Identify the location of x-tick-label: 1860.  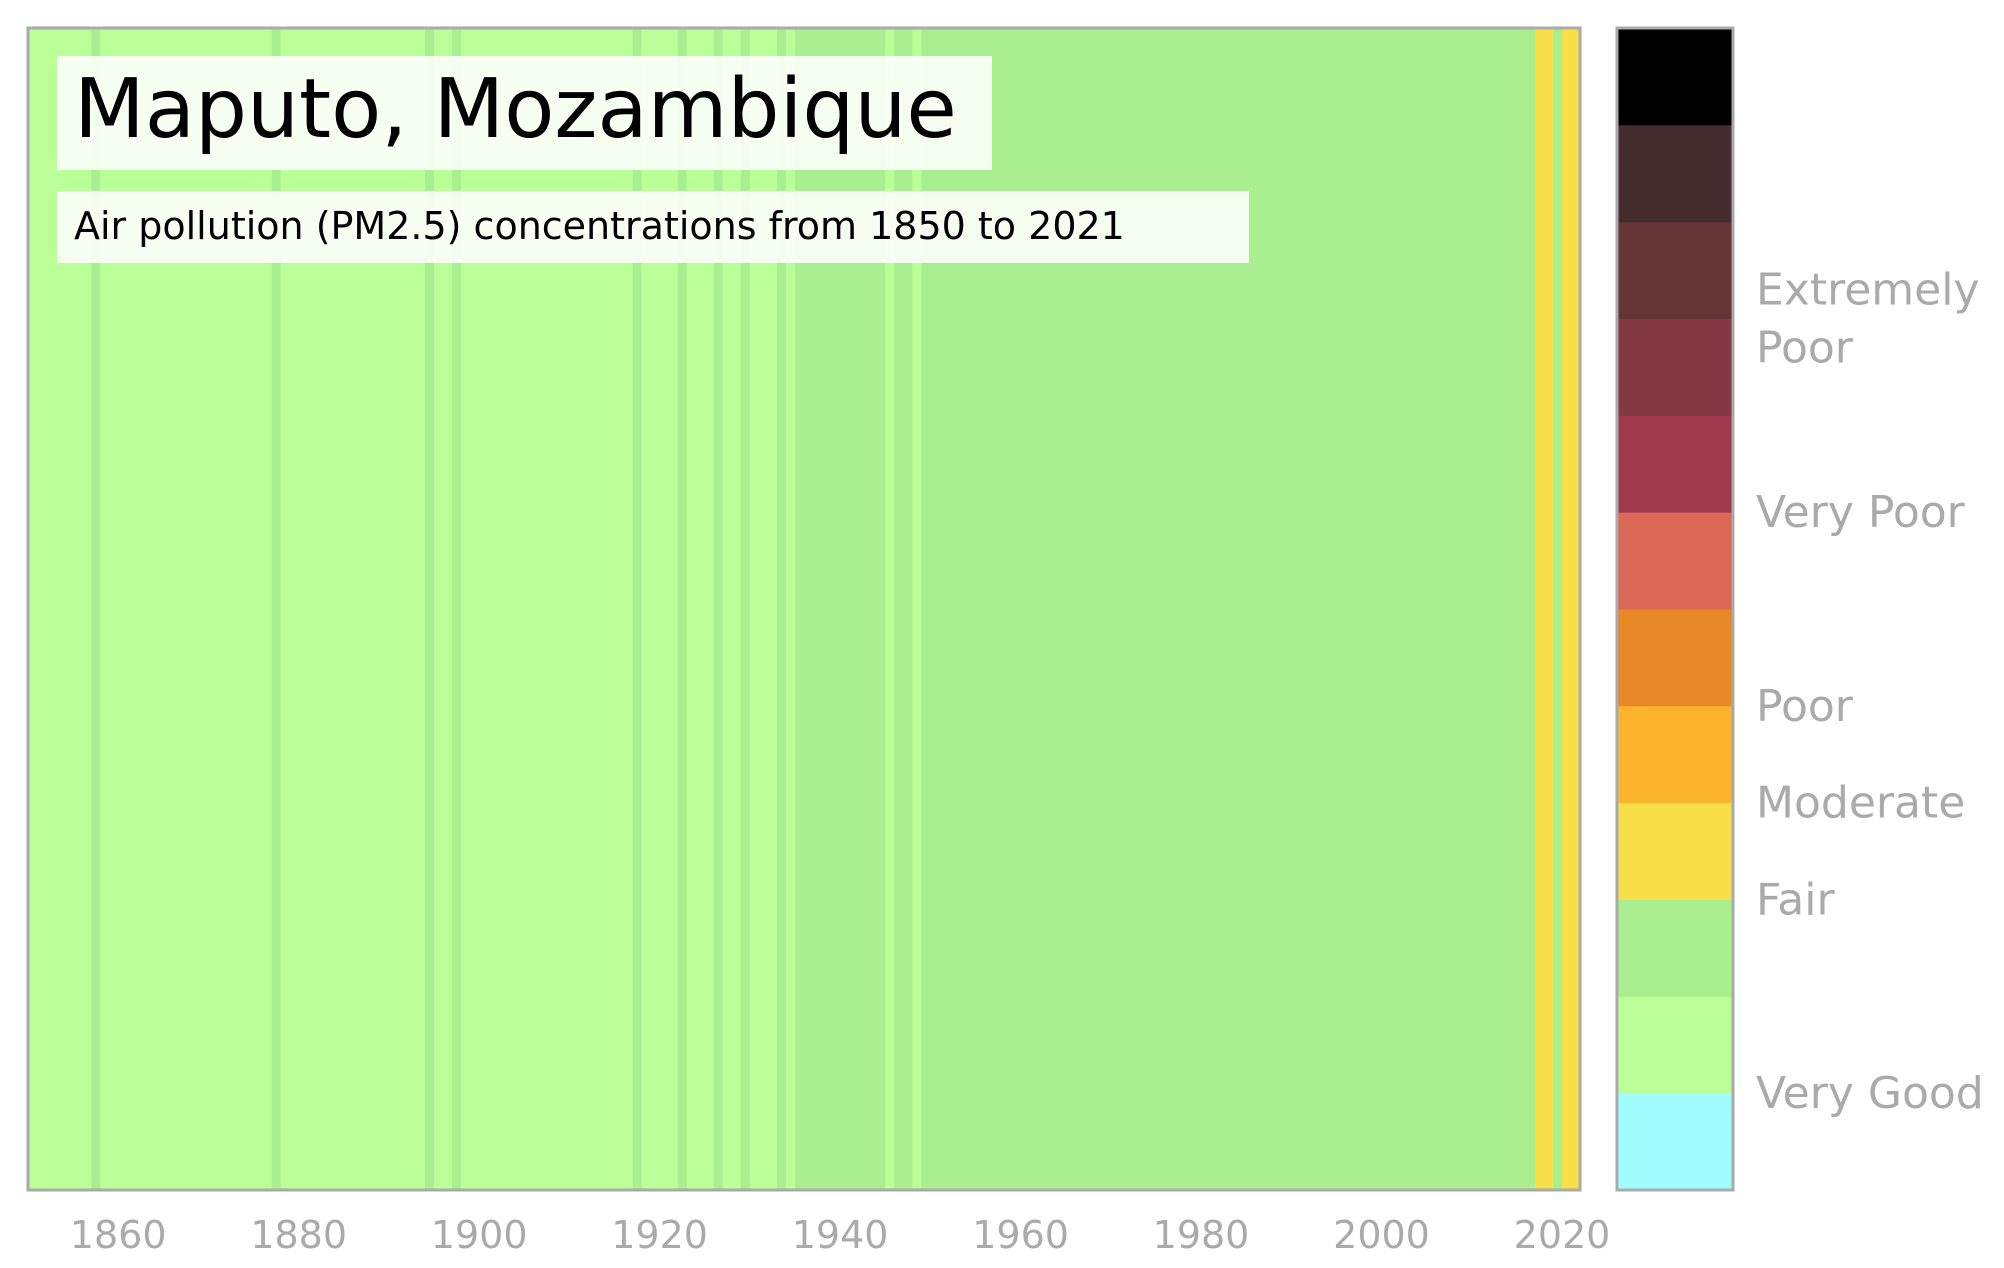
(118, 1235).